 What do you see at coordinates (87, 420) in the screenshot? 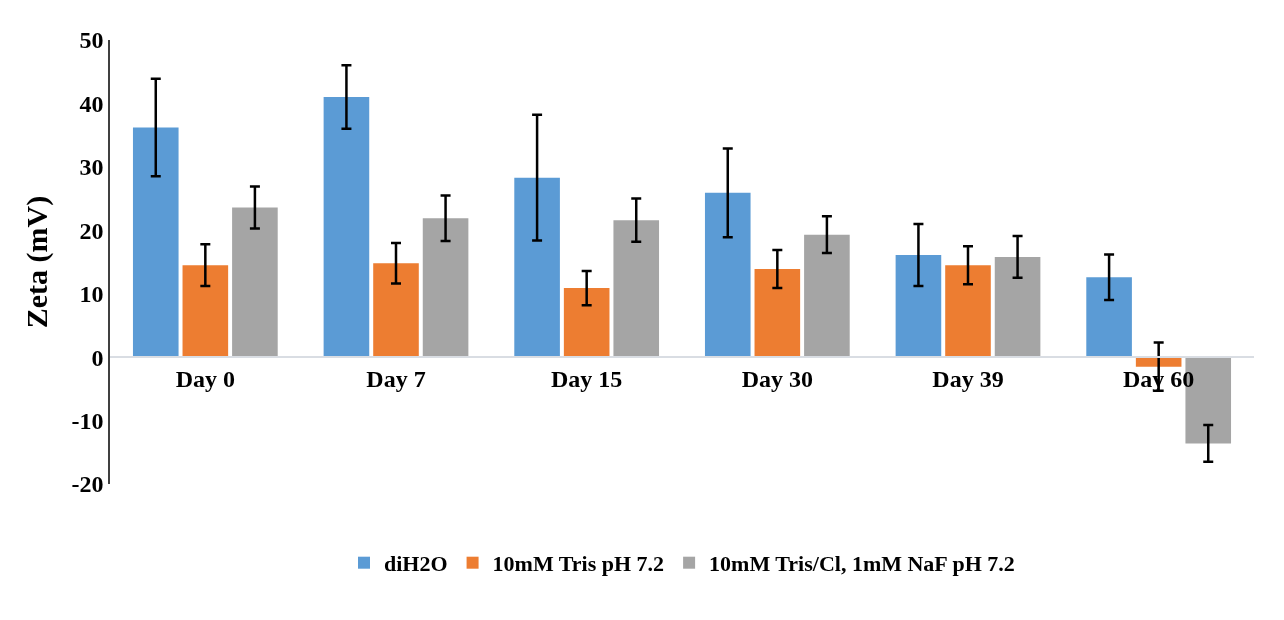
I see `y-tick-label: -10` at bounding box center [87, 420].